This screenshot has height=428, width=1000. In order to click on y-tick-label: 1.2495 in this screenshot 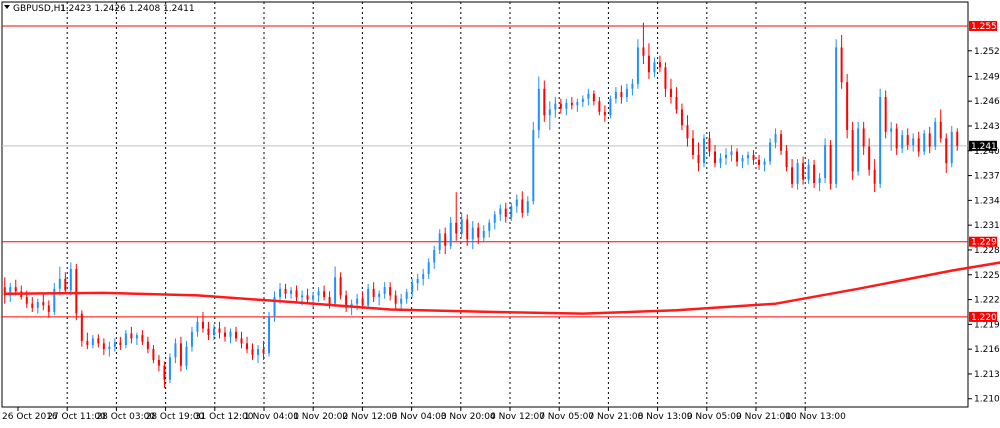, I will do `click(987, 77)`.